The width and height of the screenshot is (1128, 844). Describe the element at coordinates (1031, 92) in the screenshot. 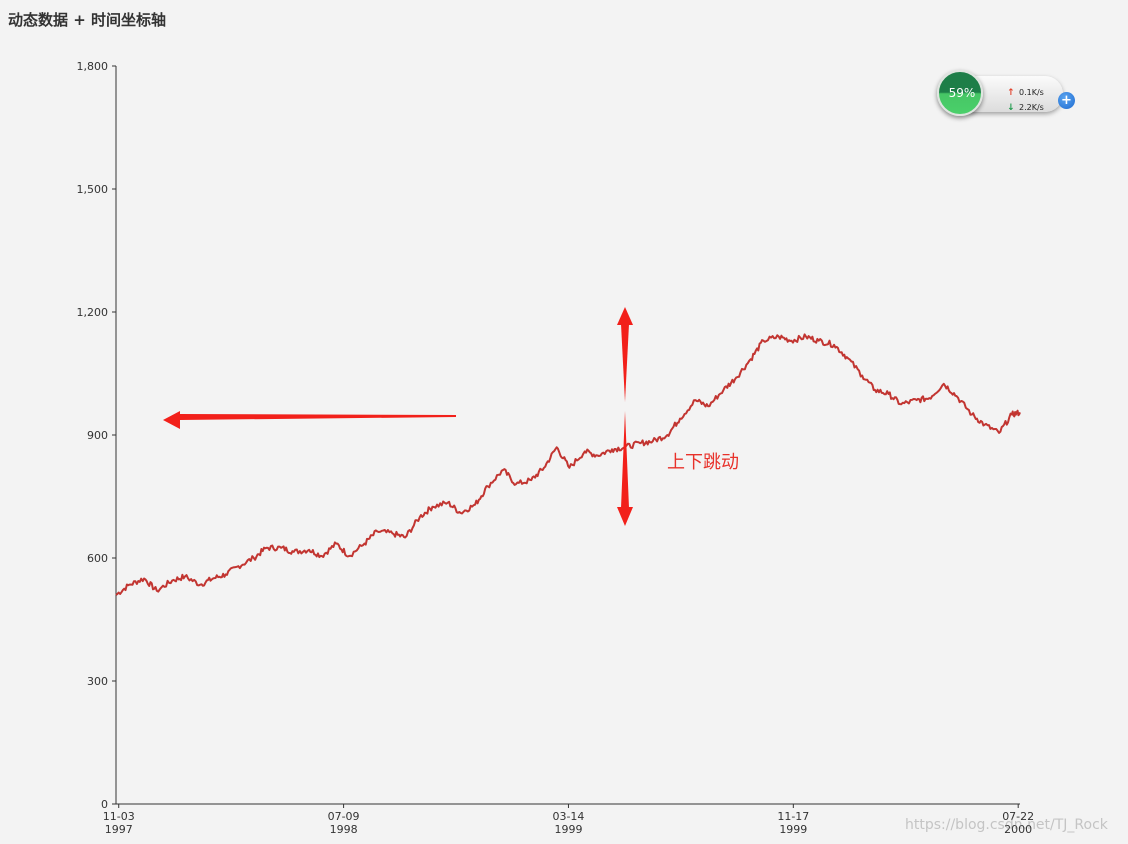

I see `upload-speed: 0.1K/s` at that location.